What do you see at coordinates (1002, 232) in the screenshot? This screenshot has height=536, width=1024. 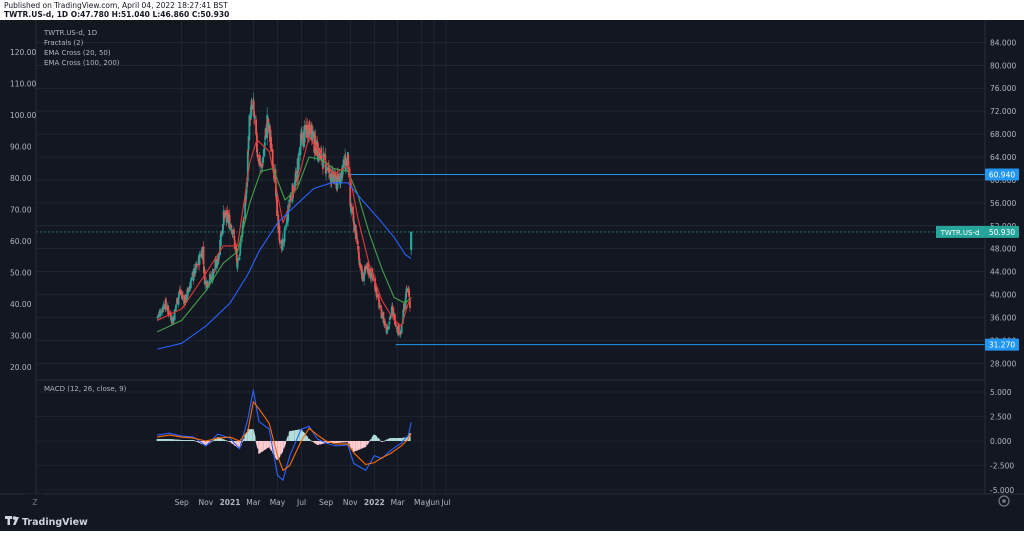 I see `current-price-tag-label: 50.930` at bounding box center [1002, 232].